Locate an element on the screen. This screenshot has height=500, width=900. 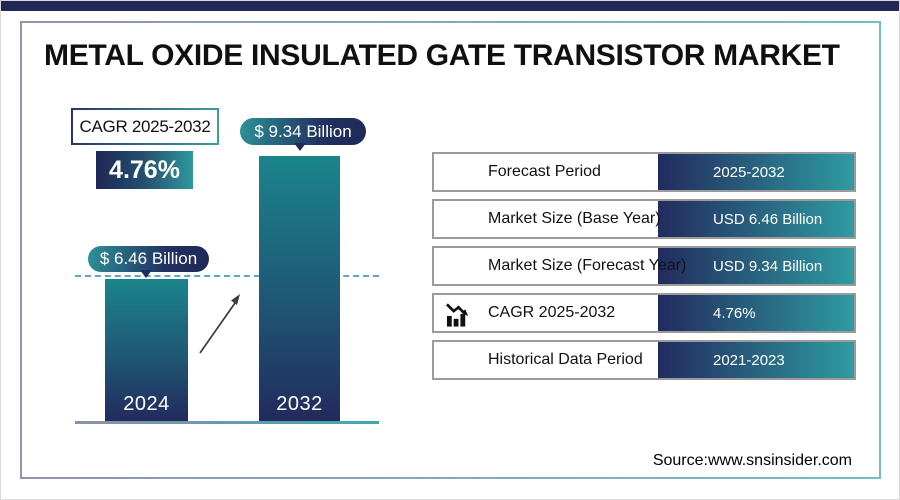
bar-2032-label: 2032 is located at coordinates (299, 404).